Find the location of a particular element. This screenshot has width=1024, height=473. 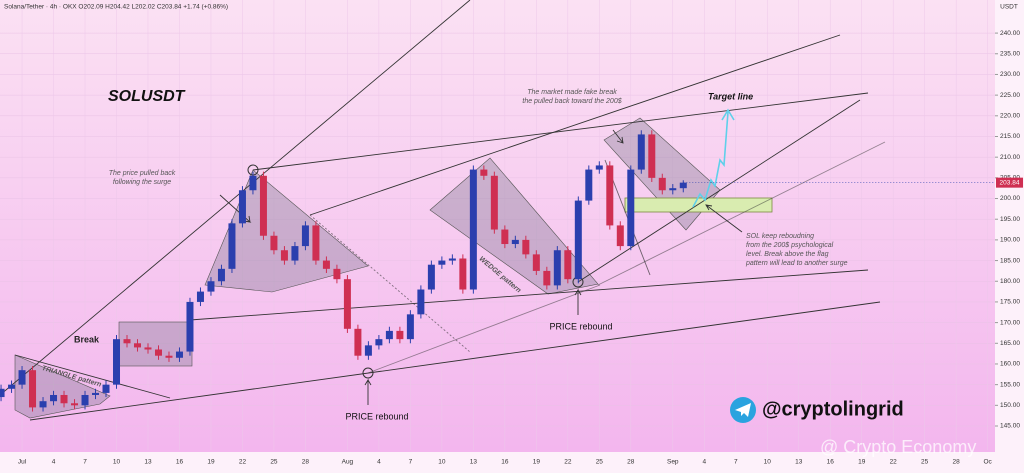

chart-title: SOLUSDT is located at coordinates (147, 96).